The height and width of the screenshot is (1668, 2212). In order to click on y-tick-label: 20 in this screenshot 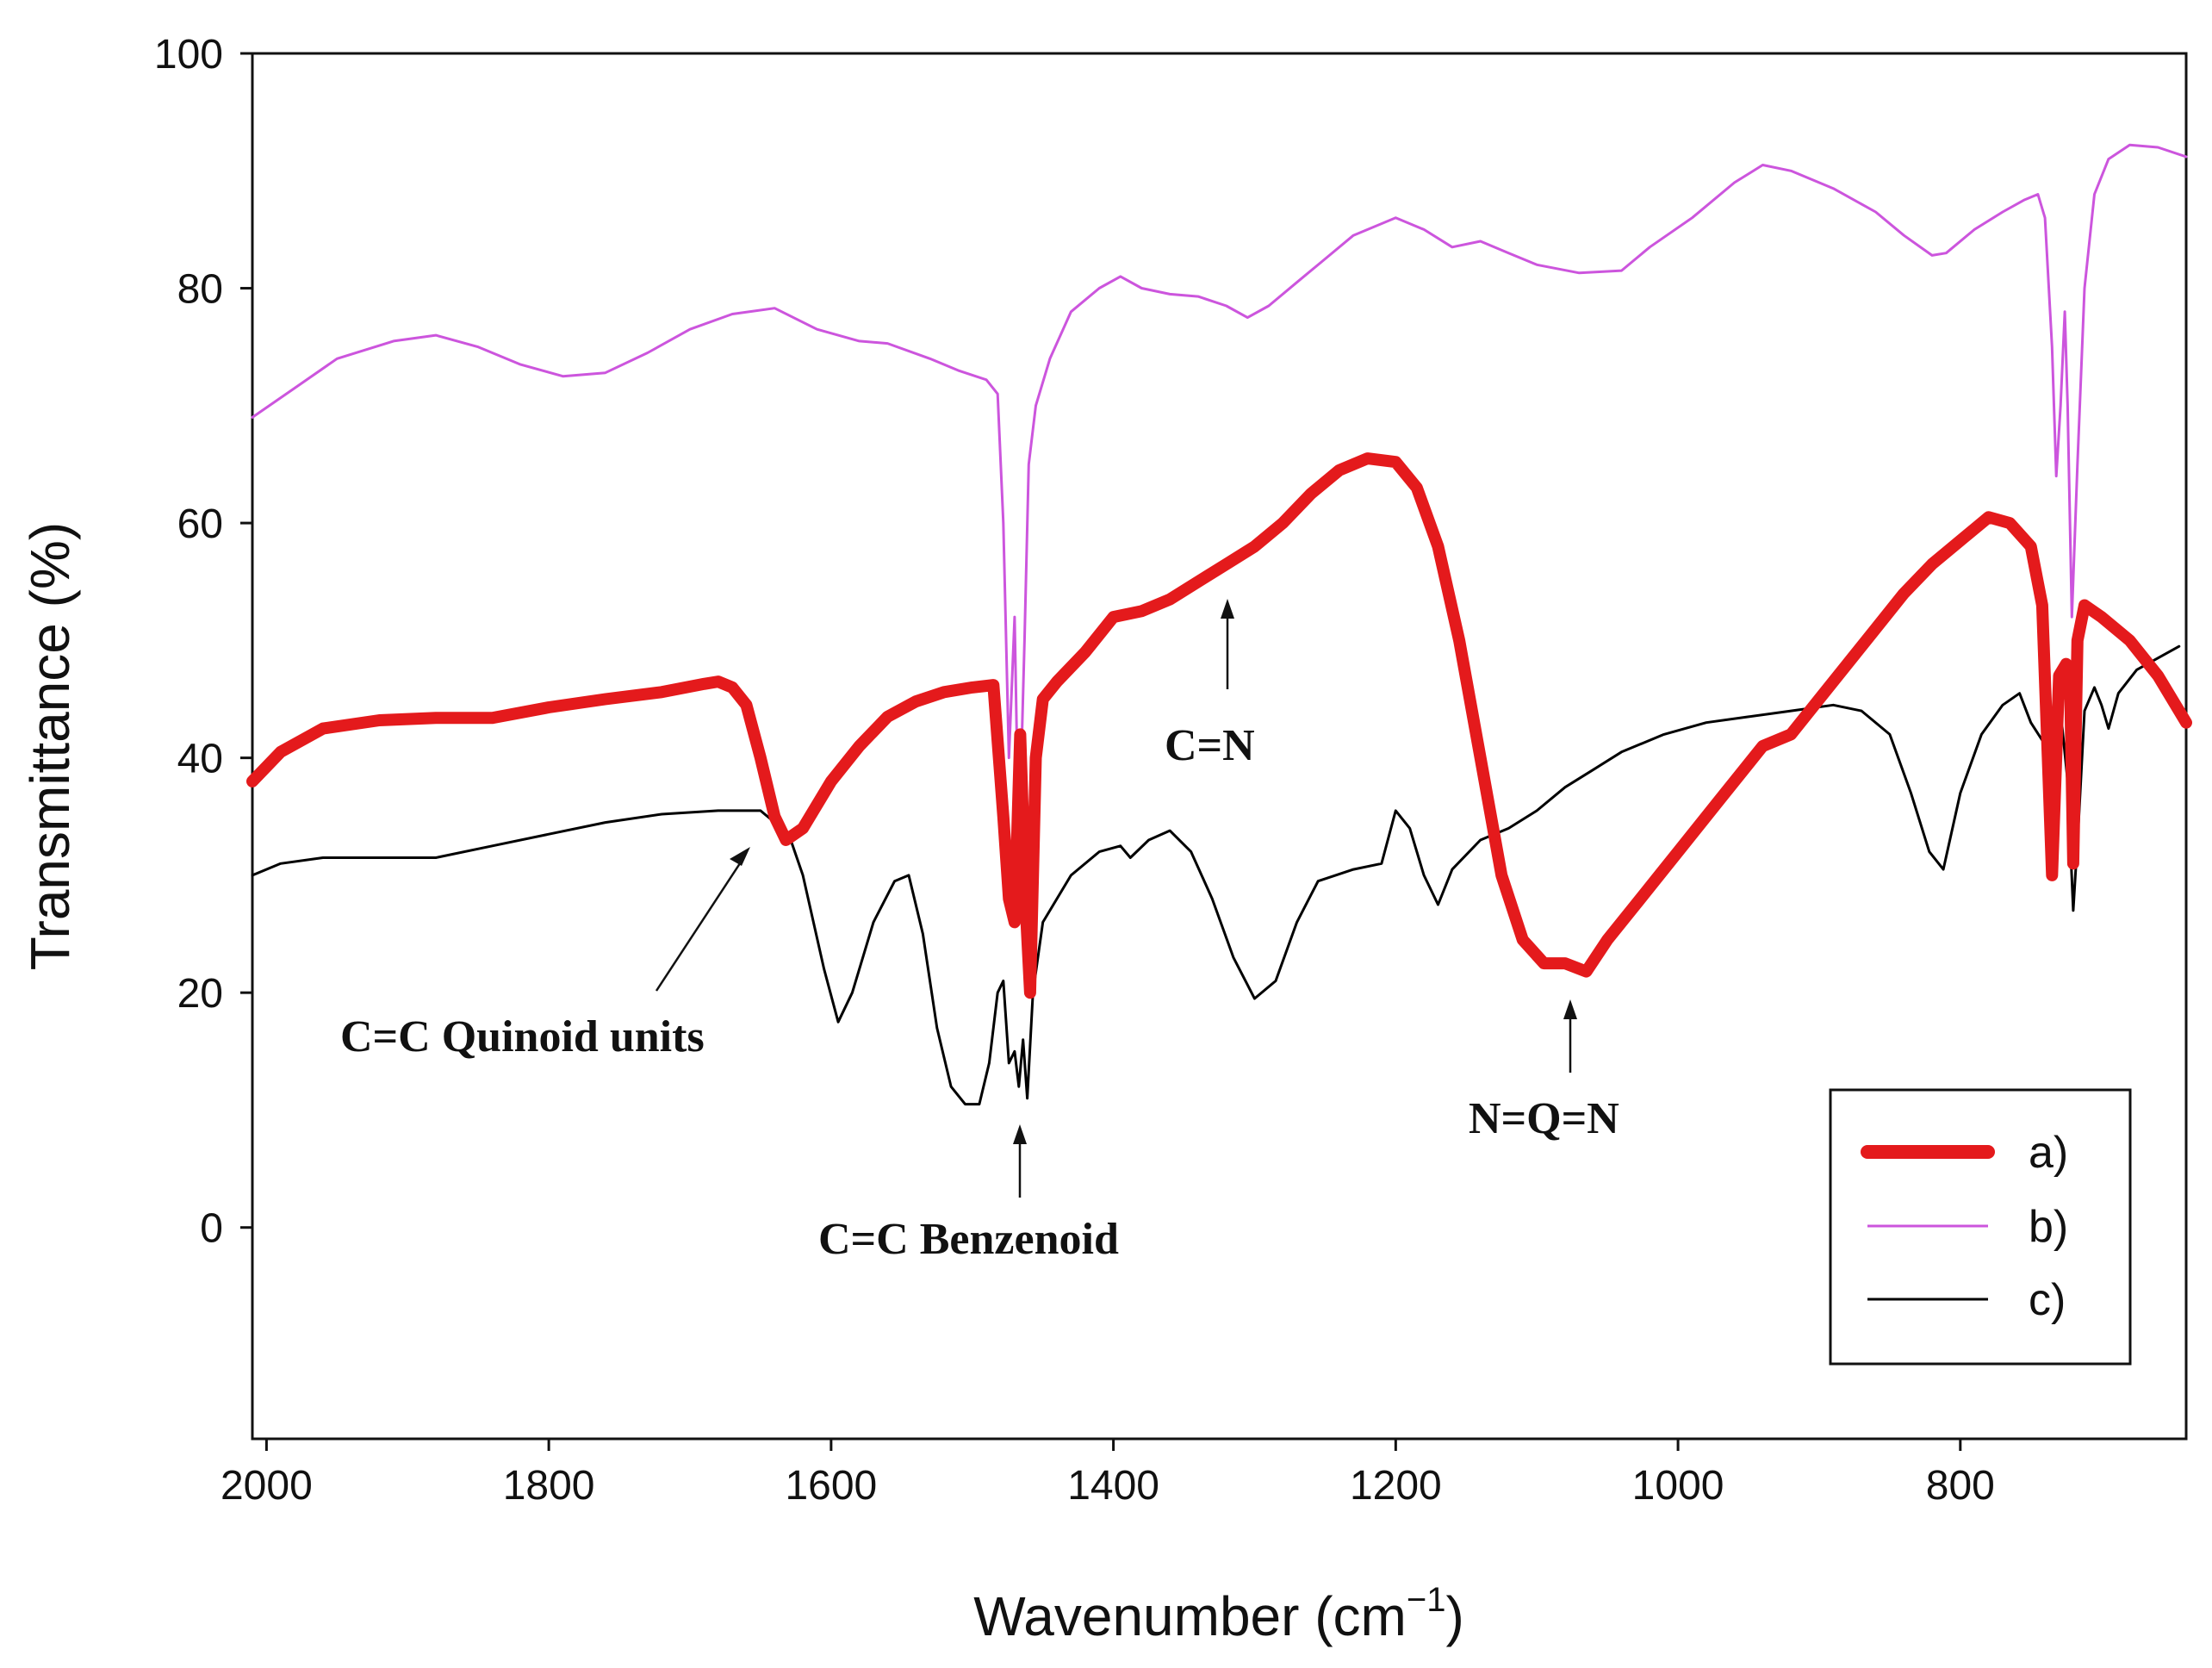, I will do `click(200, 994)`.